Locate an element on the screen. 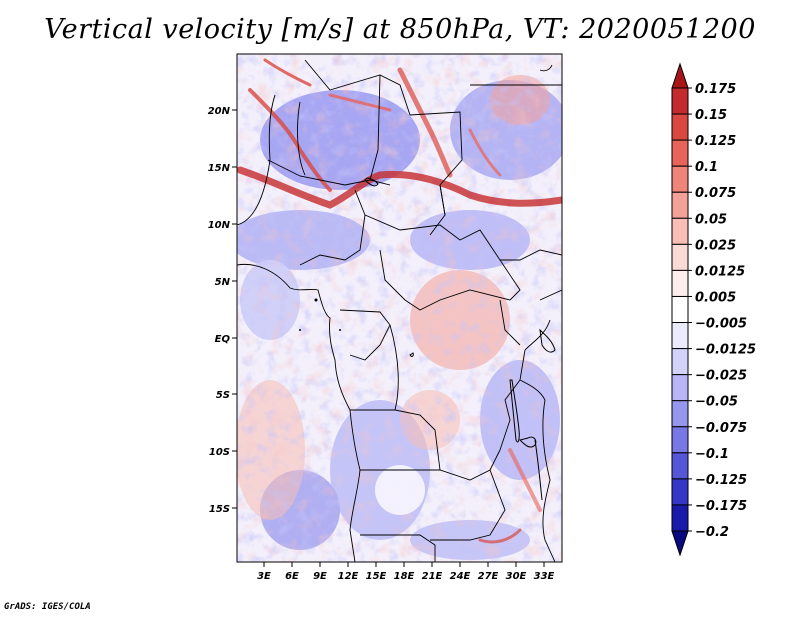  field-light-patch is located at coordinates (400, 490).